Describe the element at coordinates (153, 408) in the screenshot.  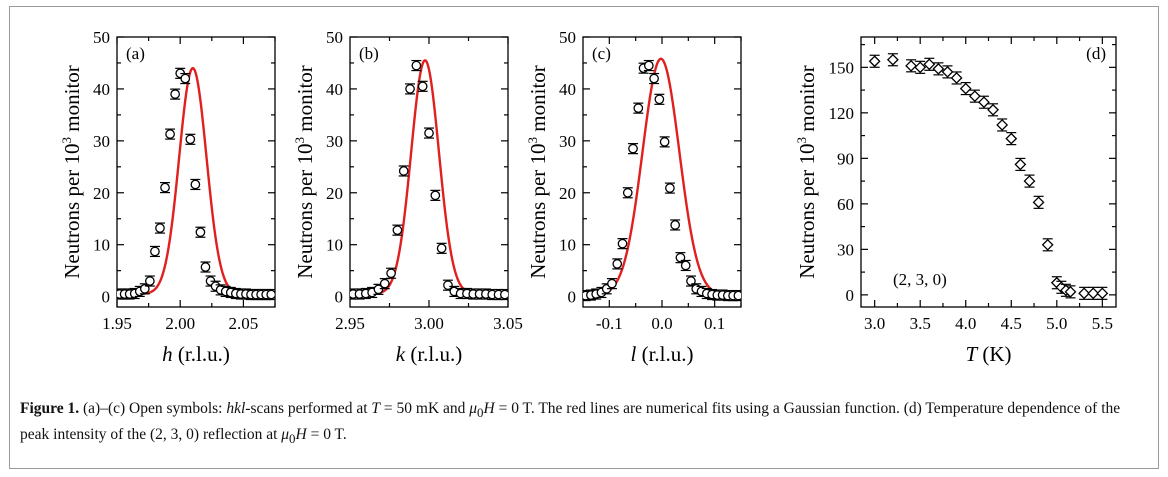
I see `caption-text-1: (a)–(c) Open symbols:` at that location.